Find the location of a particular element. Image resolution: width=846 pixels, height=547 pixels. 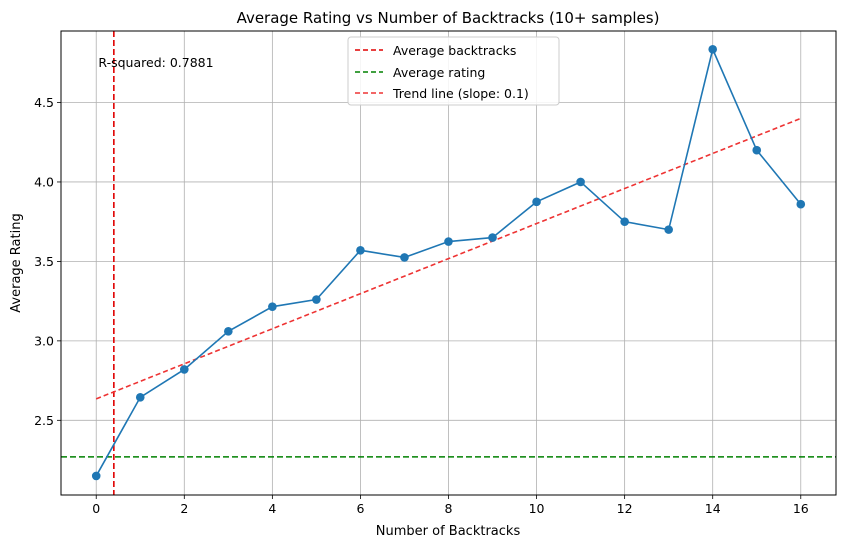

x-axis-label: Number of Backtracks is located at coordinates (448, 531).